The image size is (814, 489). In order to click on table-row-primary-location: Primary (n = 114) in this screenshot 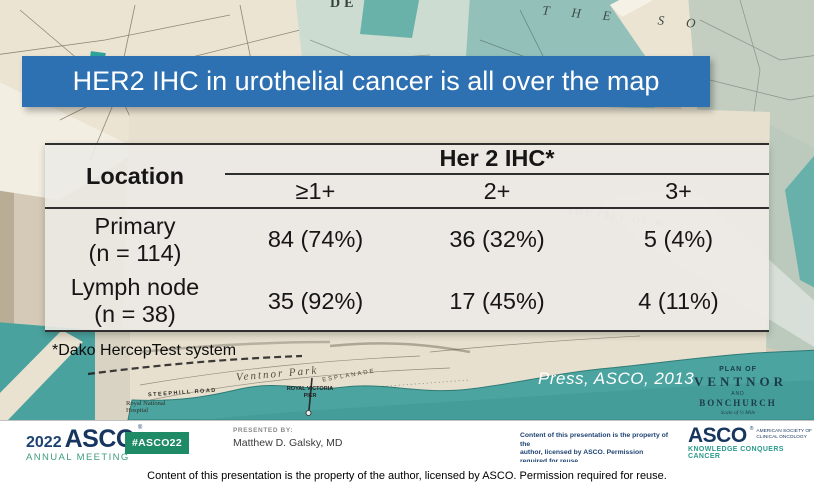, I will do `click(135, 239)`.